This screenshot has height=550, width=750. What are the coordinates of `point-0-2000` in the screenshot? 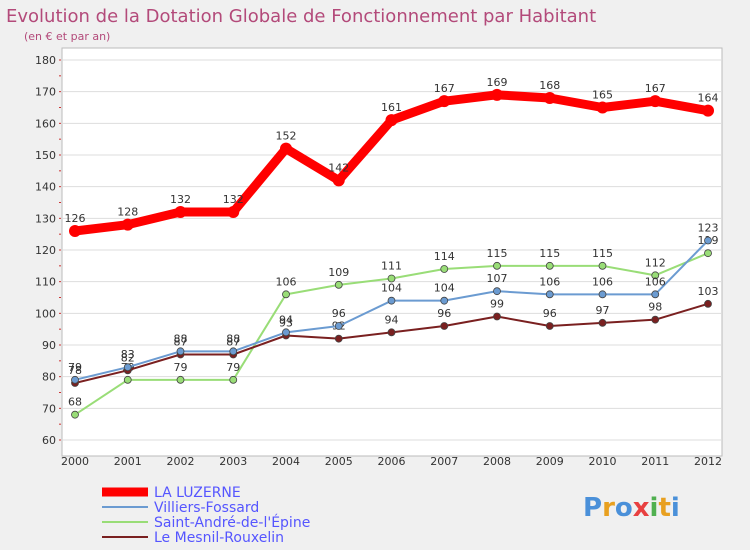 It's located at (75, 231).